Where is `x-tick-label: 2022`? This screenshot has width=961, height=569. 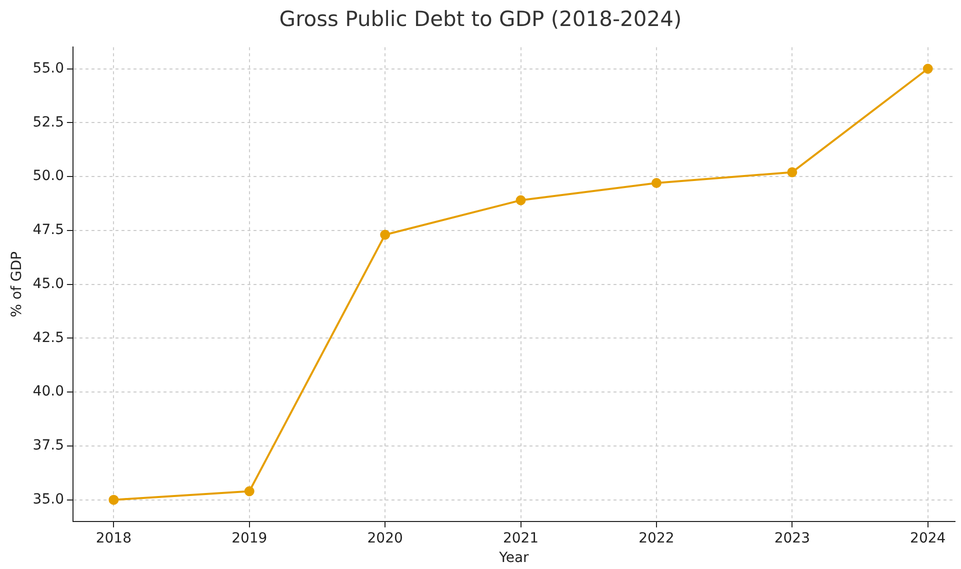
x-tick-label: 2022 is located at coordinates (656, 538).